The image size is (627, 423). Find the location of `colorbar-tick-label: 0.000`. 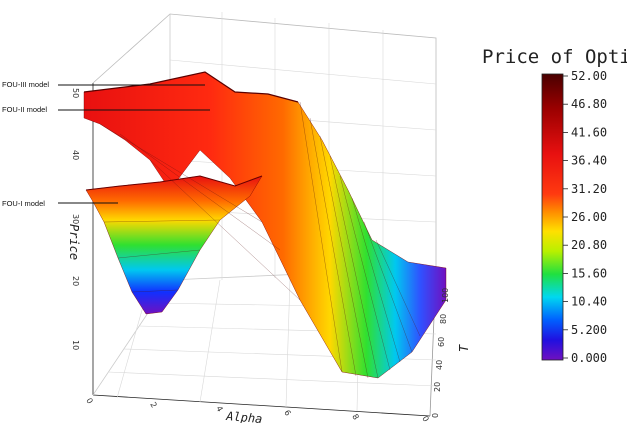

colorbar-tick-label: 0.000 is located at coordinates (589, 358).